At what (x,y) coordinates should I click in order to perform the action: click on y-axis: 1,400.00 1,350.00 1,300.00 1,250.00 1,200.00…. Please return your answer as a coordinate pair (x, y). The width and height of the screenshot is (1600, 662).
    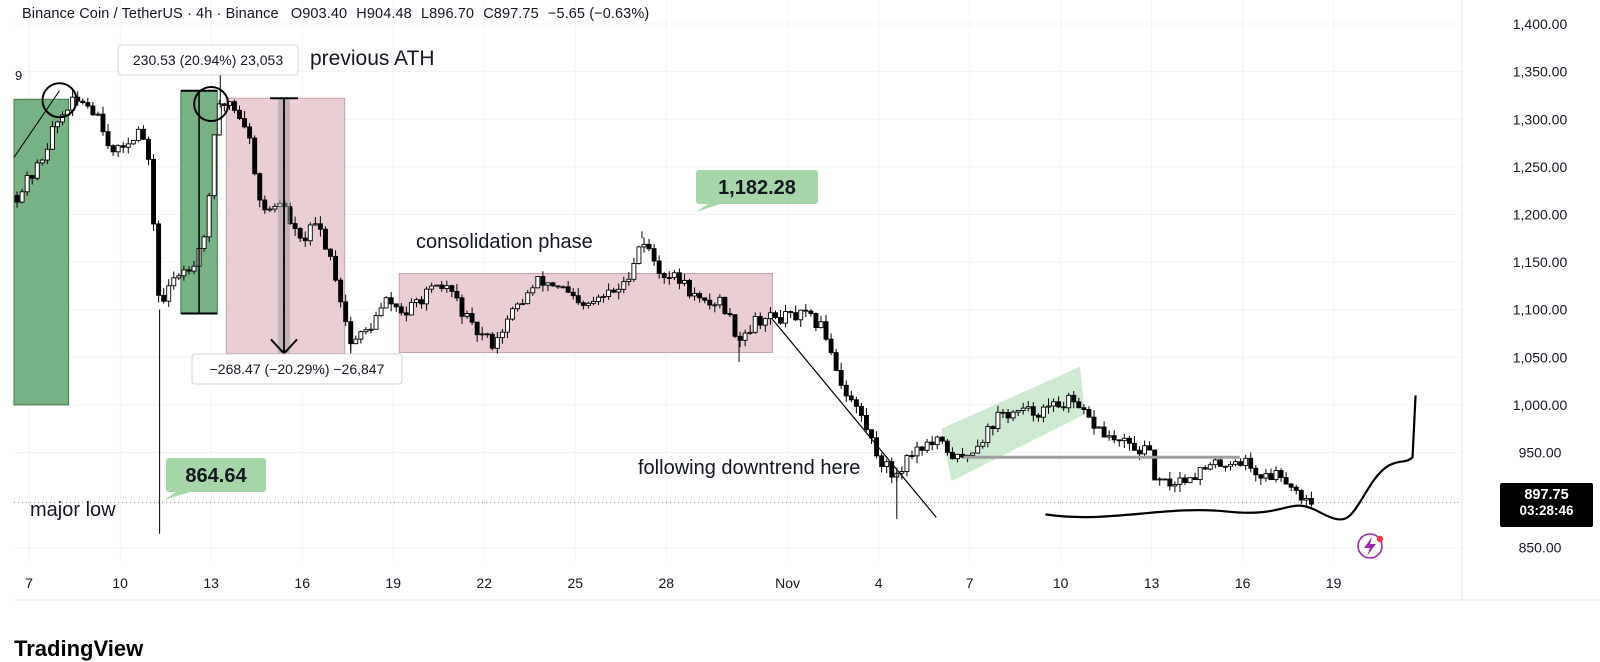
    Looking at the image, I should click on (1540, 286).